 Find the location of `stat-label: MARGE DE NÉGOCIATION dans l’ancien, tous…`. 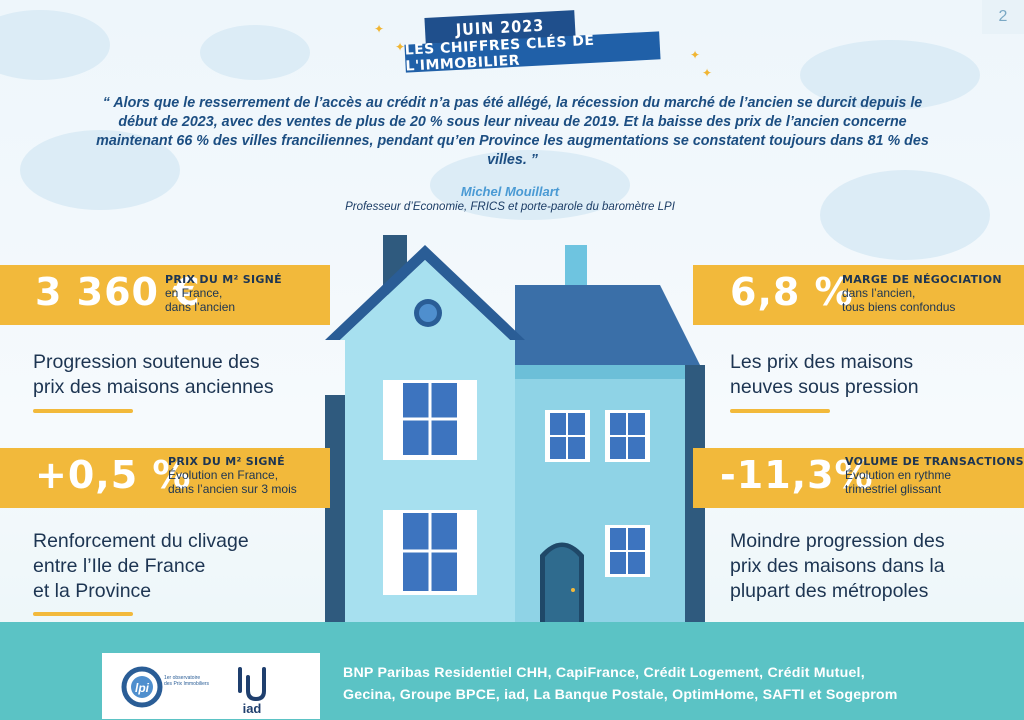

stat-label: MARGE DE NÉGOCIATION dans l’ancien, tous… is located at coordinates (922, 293).